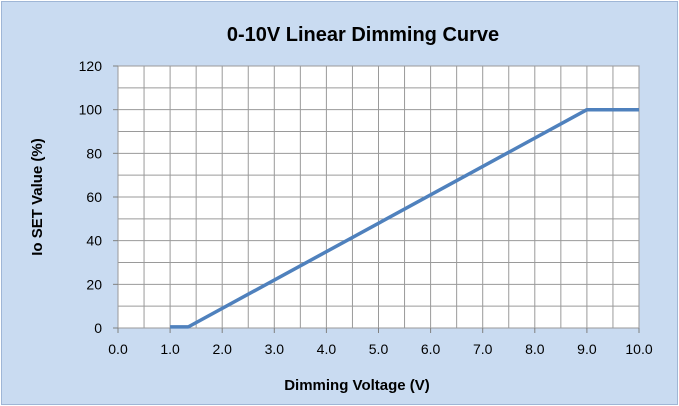 Image resolution: width=679 pixels, height=406 pixels. I want to click on x-tick-label: 3.0, so click(275, 349).